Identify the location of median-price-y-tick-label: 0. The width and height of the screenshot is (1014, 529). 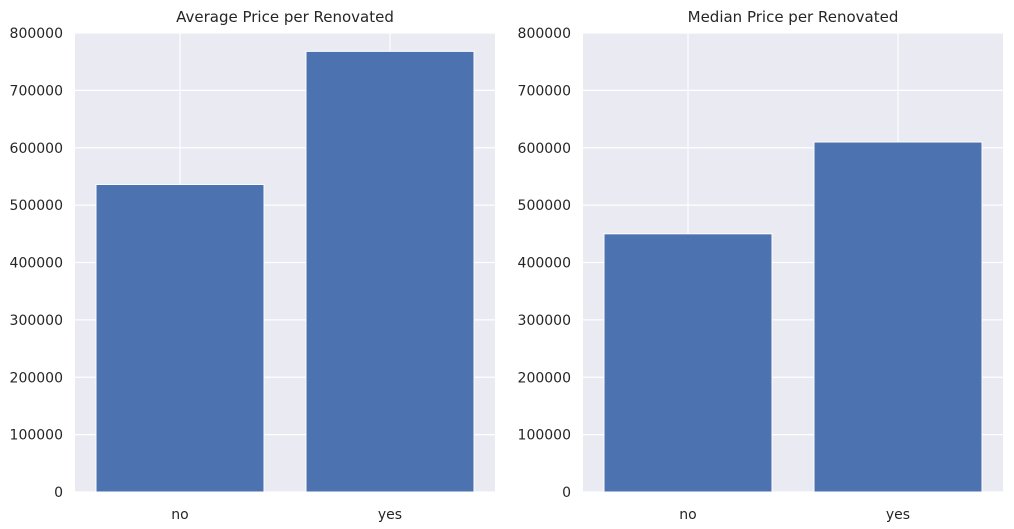
(566, 493).